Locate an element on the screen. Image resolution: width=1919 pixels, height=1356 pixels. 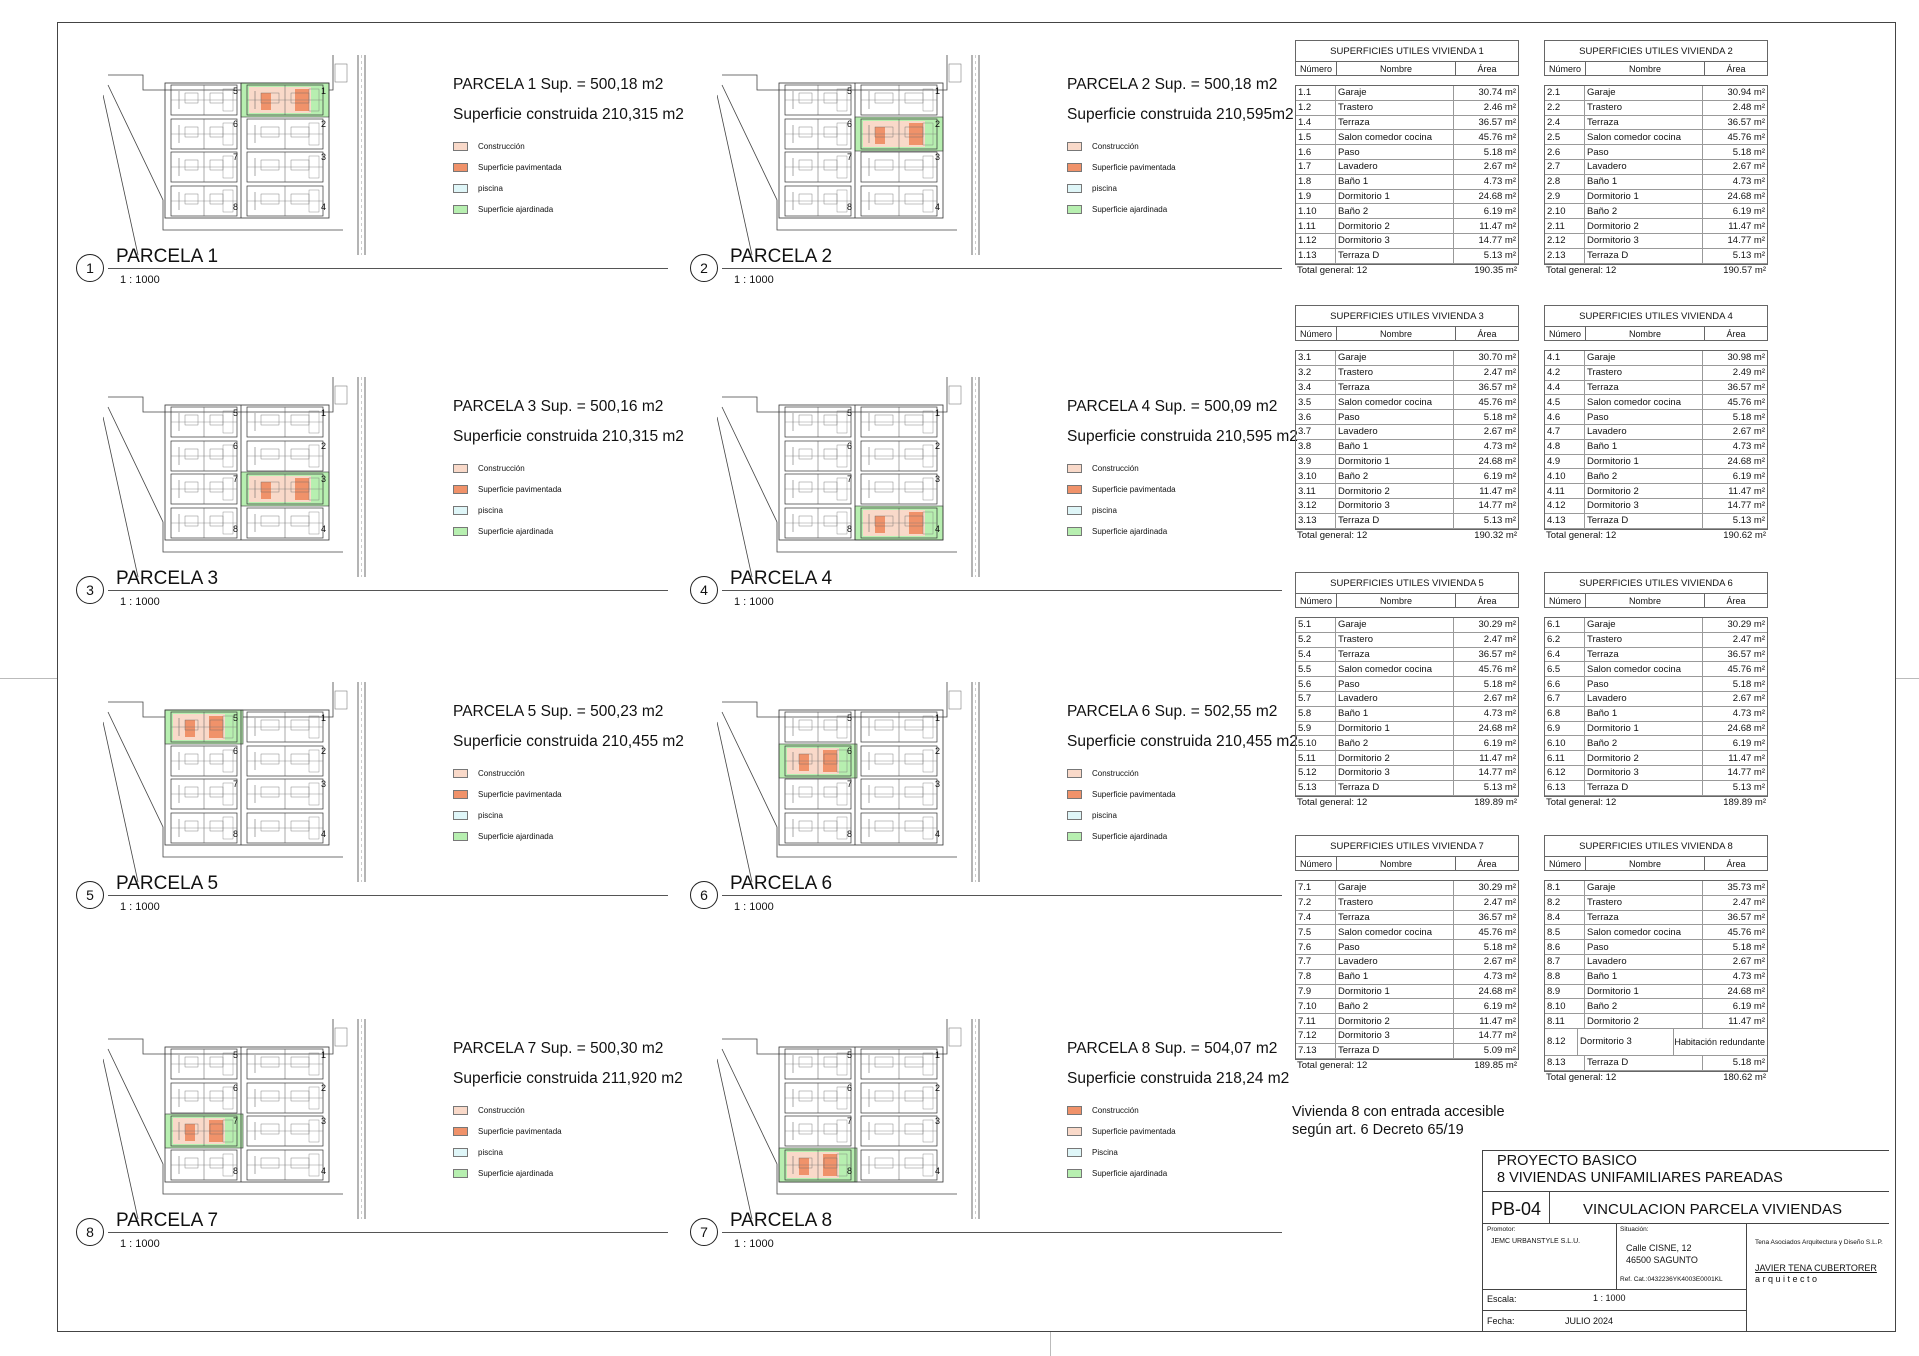
room-area: 45.76 m² is located at coordinates (1746, 402).